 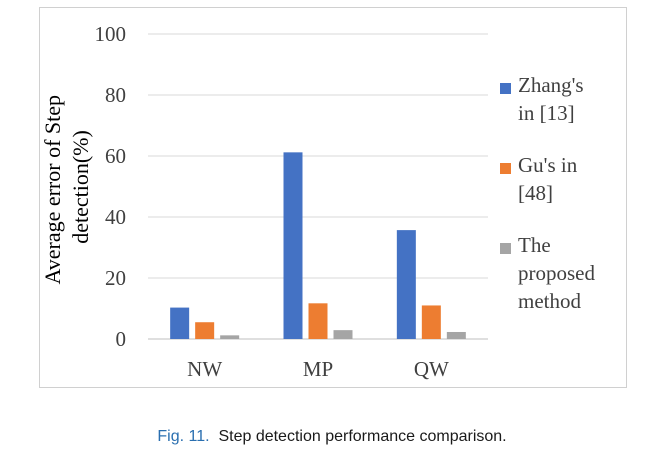 I want to click on y-tick-label: 20, so click(x=115, y=278).